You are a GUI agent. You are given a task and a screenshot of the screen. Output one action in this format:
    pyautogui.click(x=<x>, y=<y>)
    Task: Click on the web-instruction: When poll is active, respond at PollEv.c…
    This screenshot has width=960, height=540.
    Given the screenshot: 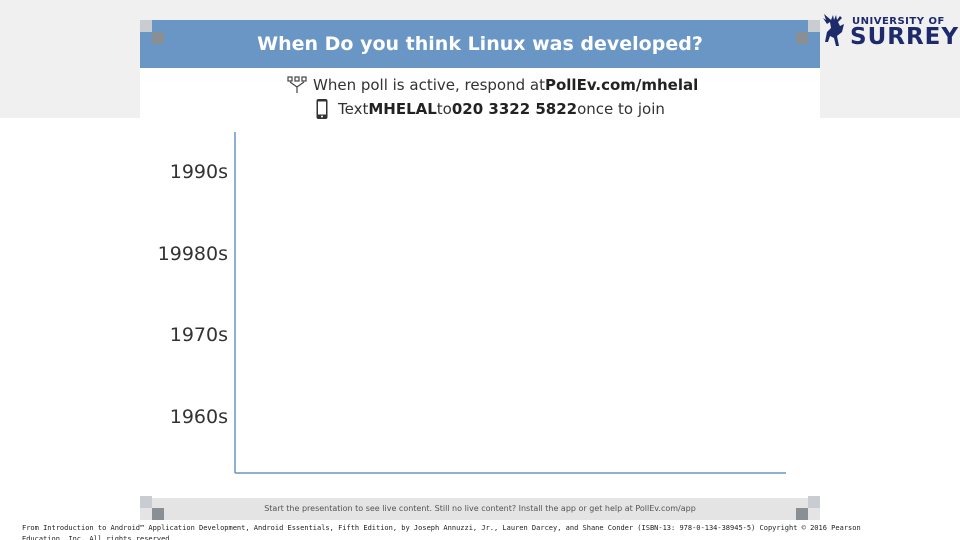 What is the action you would take?
    pyautogui.click(x=491, y=85)
    